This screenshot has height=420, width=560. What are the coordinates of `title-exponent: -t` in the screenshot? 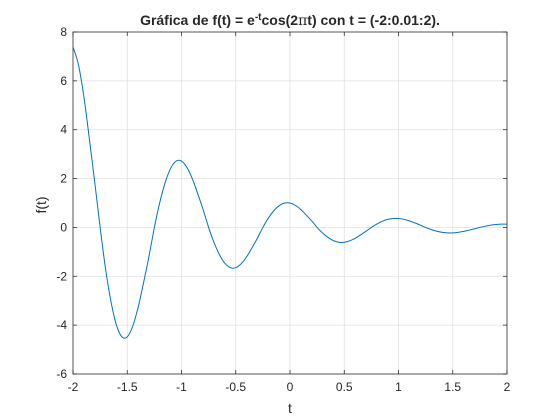 It's located at (258, 17).